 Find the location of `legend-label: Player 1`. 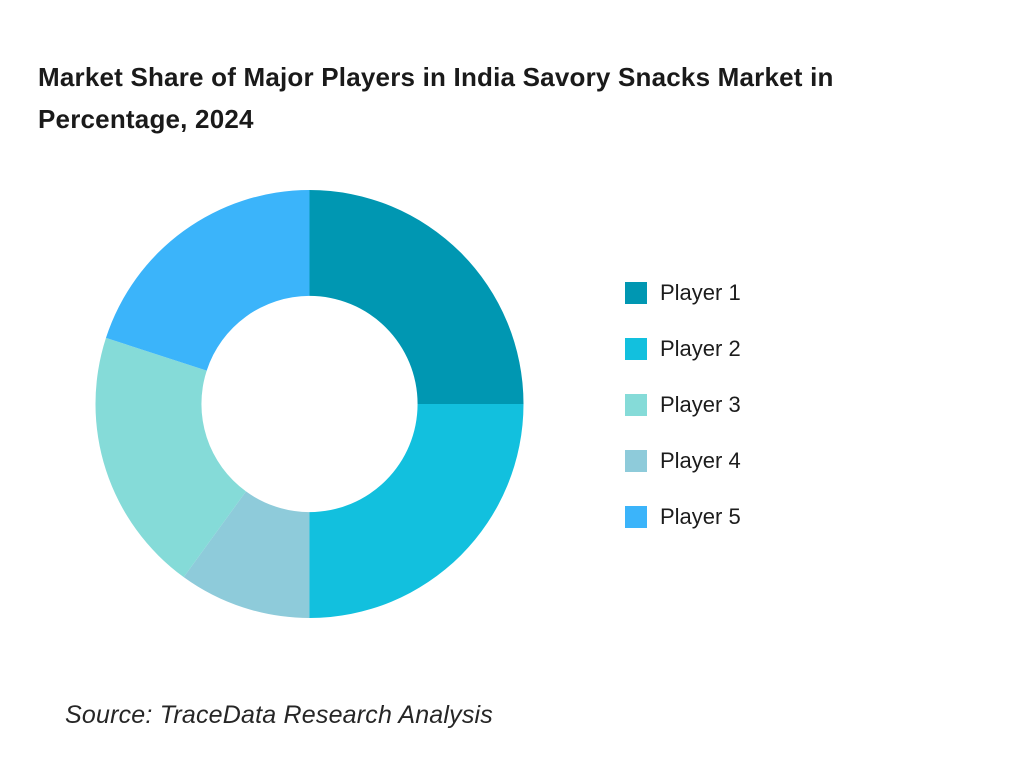

legend-label: Player 1 is located at coordinates (700, 292).